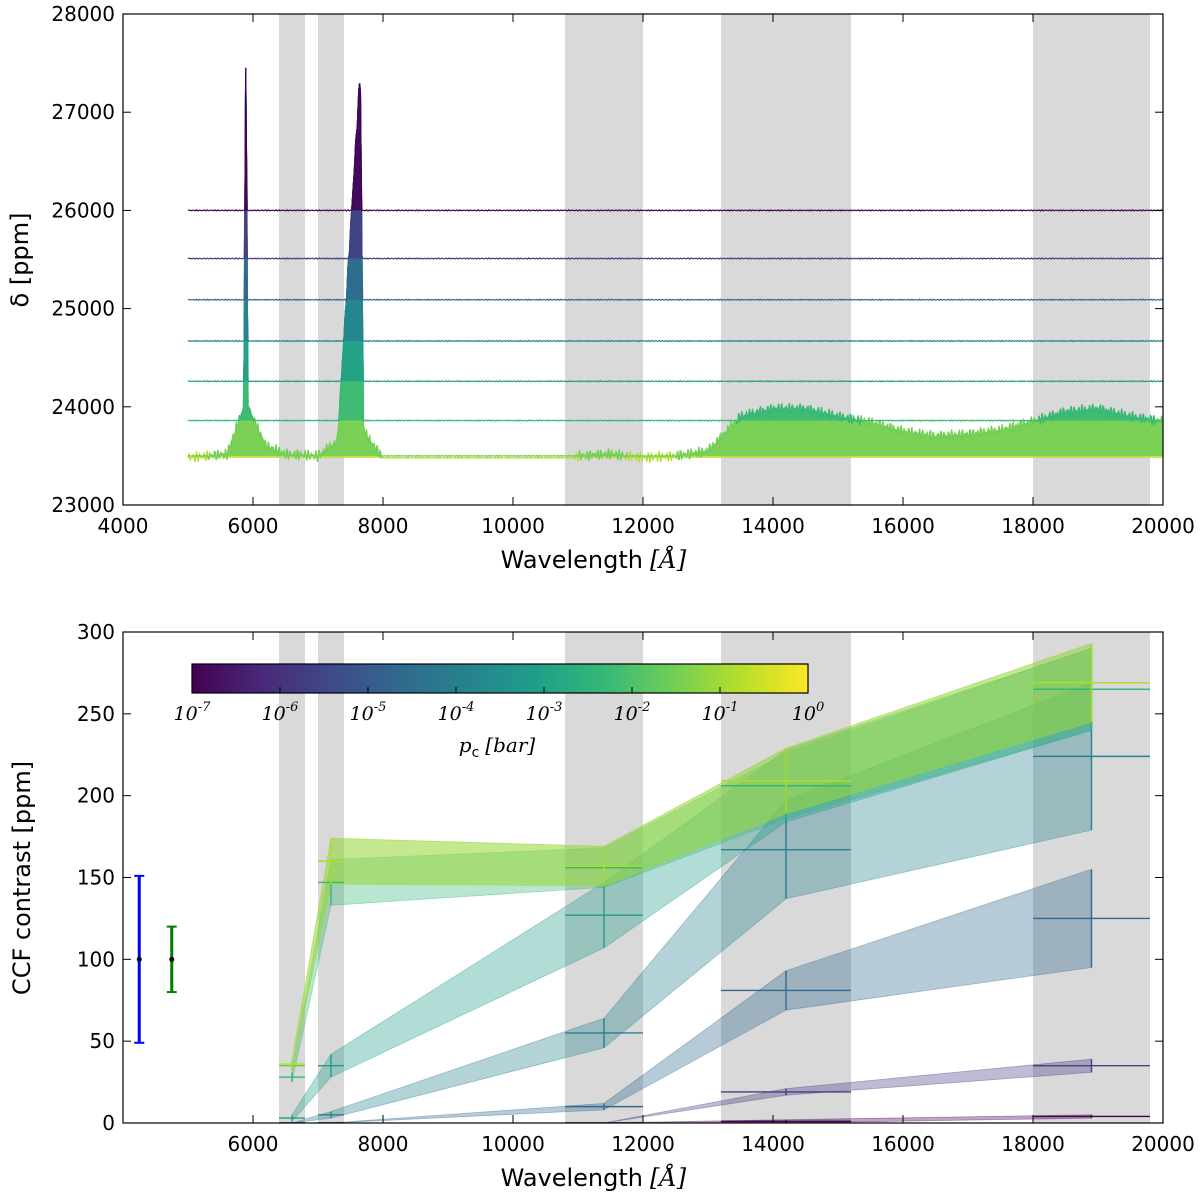 The width and height of the screenshot is (1200, 1199). What do you see at coordinates (280, 712) in the screenshot?
I see `colorbar-tick-label: 10⁻⁶` at bounding box center [280, 712].